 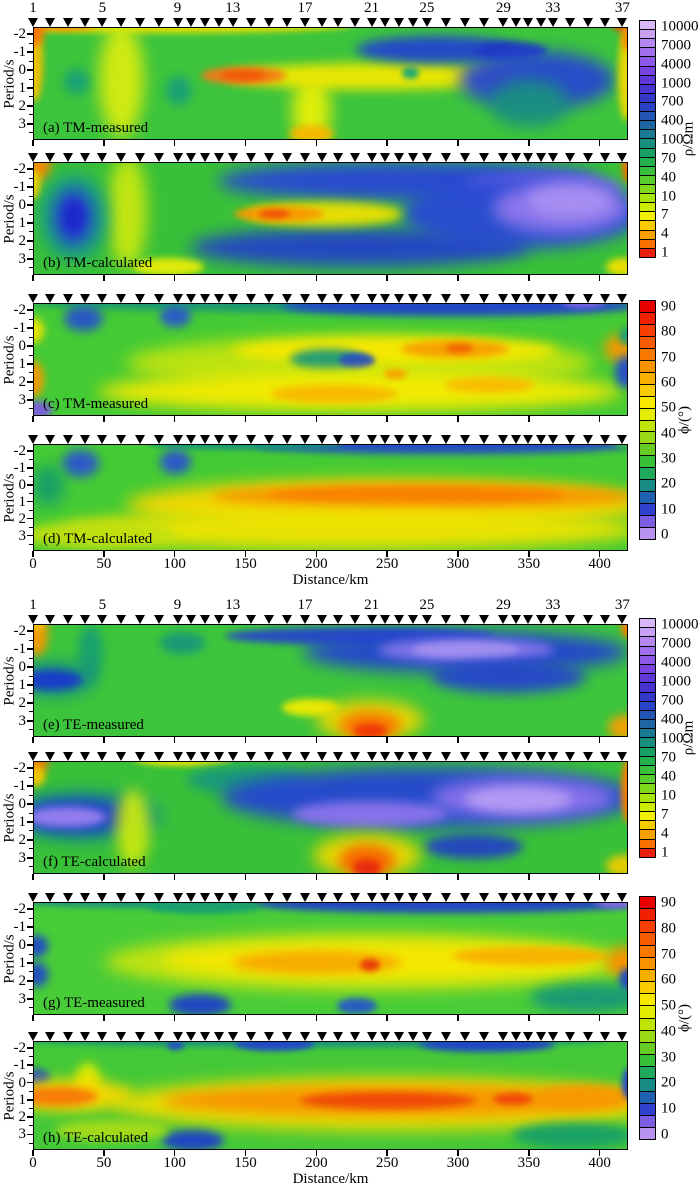 I want to click on colorbar-tick-label: 20, so click(x=668, y=483).